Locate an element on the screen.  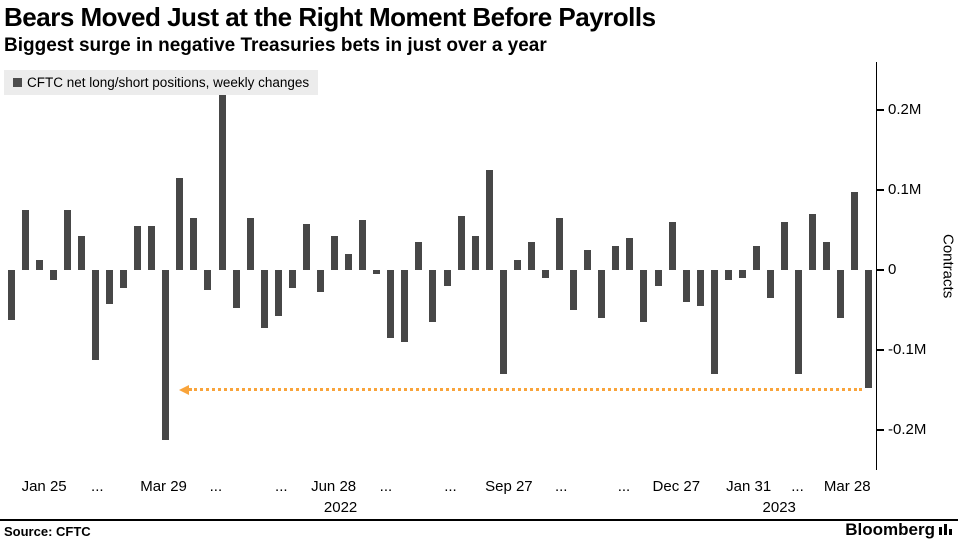
y-tick-label: 0.1M is located at coordinates (905, 189).